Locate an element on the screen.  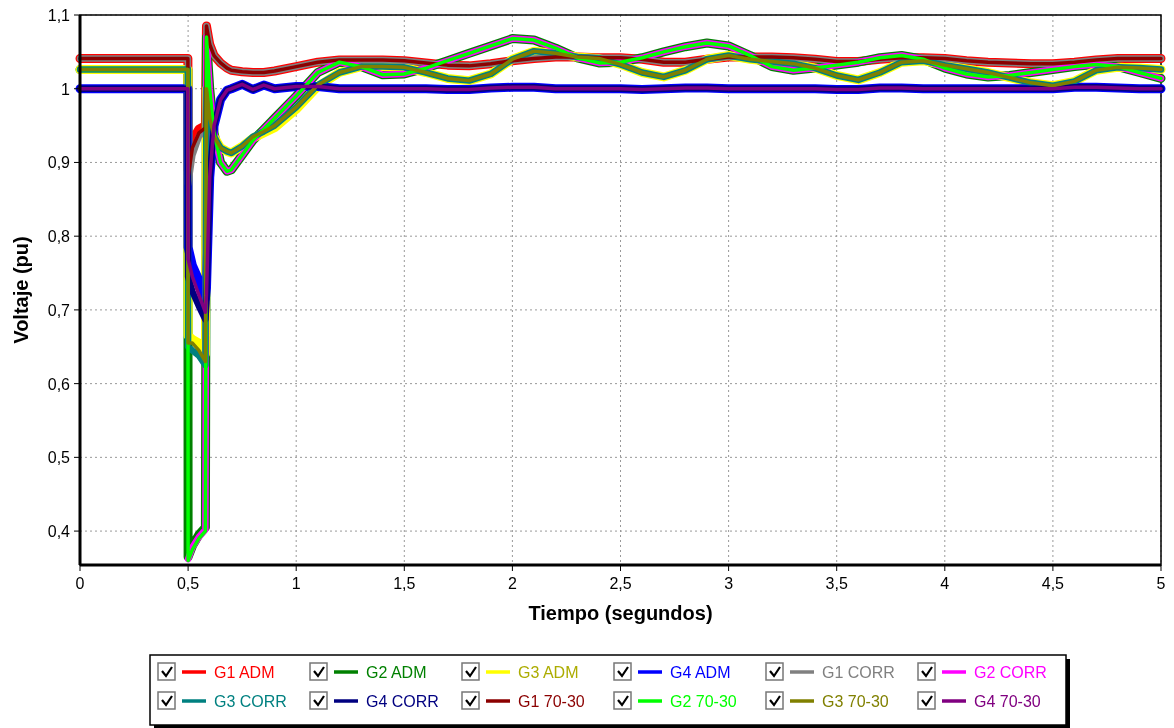
legend-label: G3 ADM is located at coordinates (548, 672).